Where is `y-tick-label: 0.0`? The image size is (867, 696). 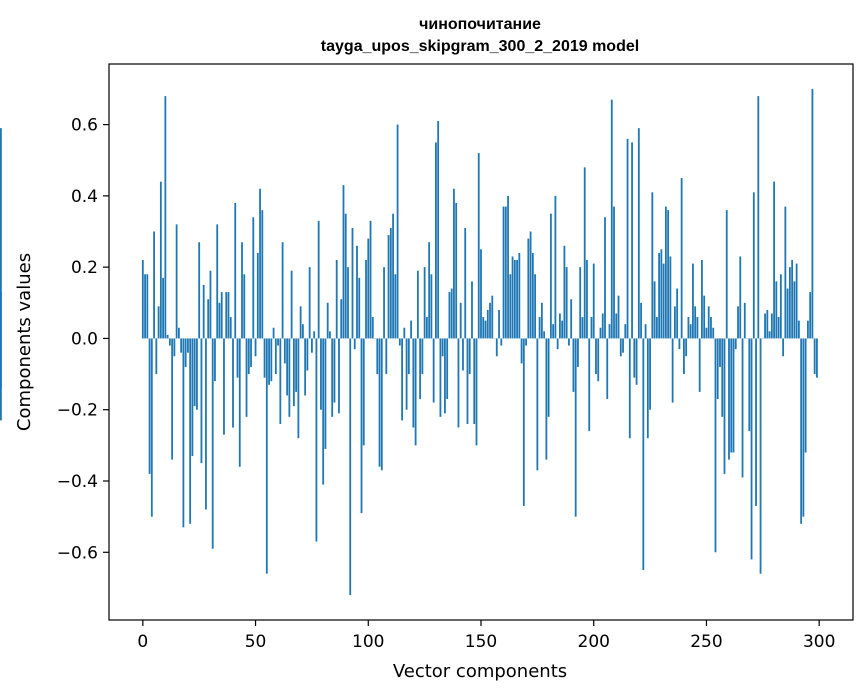 y-tick-label: 0.0 is located at coordinates (84, 339).